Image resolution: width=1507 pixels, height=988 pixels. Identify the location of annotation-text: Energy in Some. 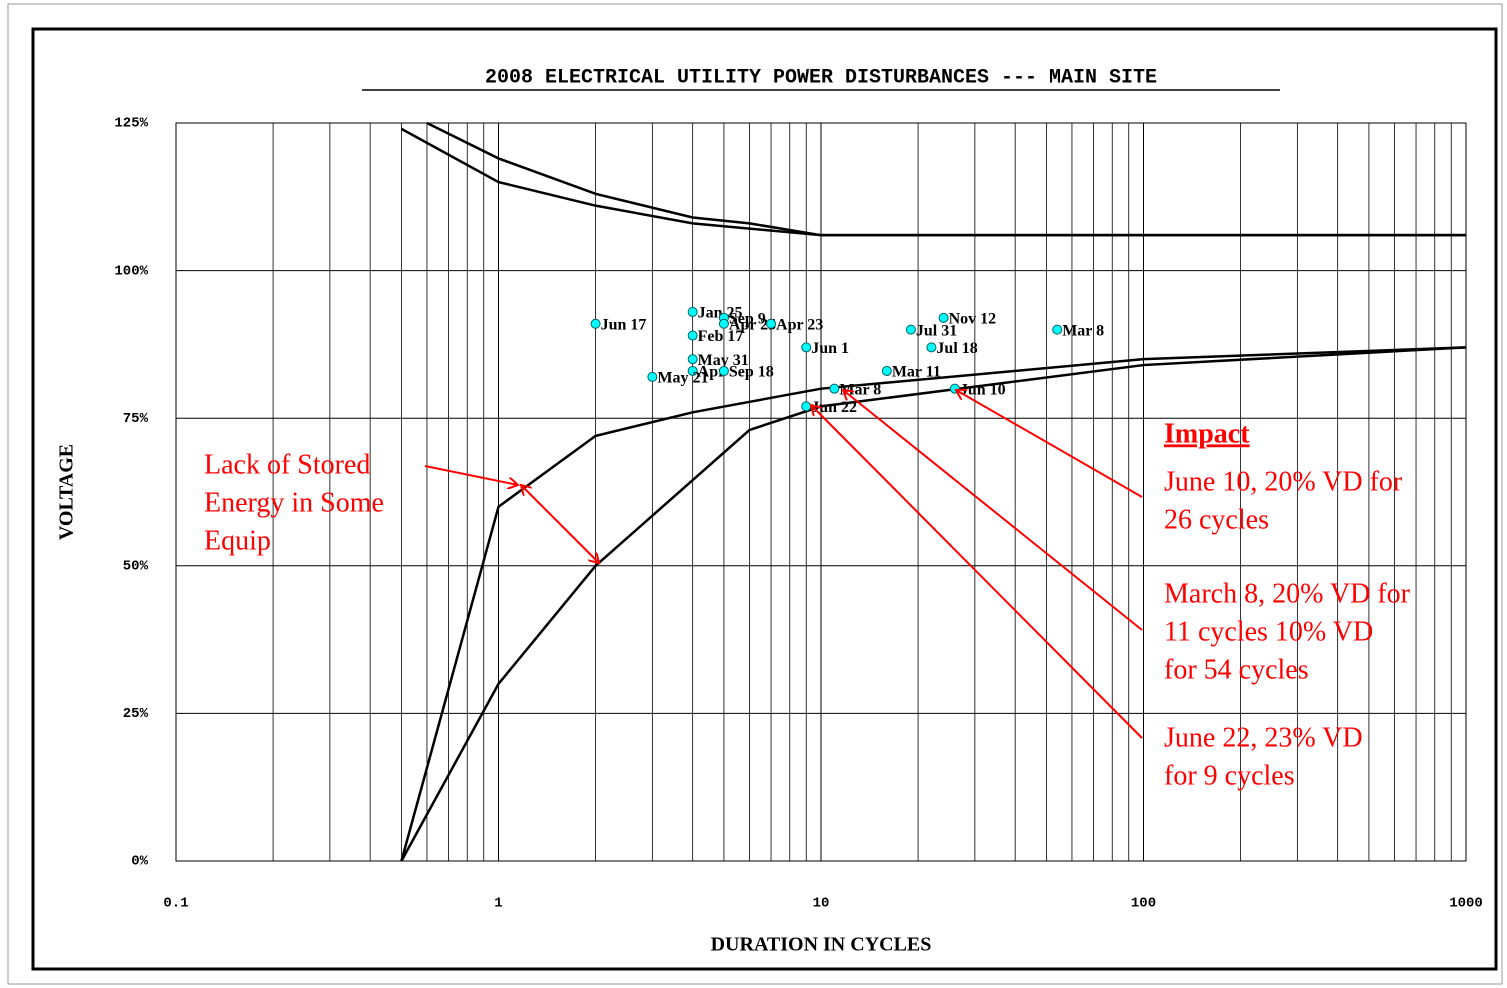
(294, 502).